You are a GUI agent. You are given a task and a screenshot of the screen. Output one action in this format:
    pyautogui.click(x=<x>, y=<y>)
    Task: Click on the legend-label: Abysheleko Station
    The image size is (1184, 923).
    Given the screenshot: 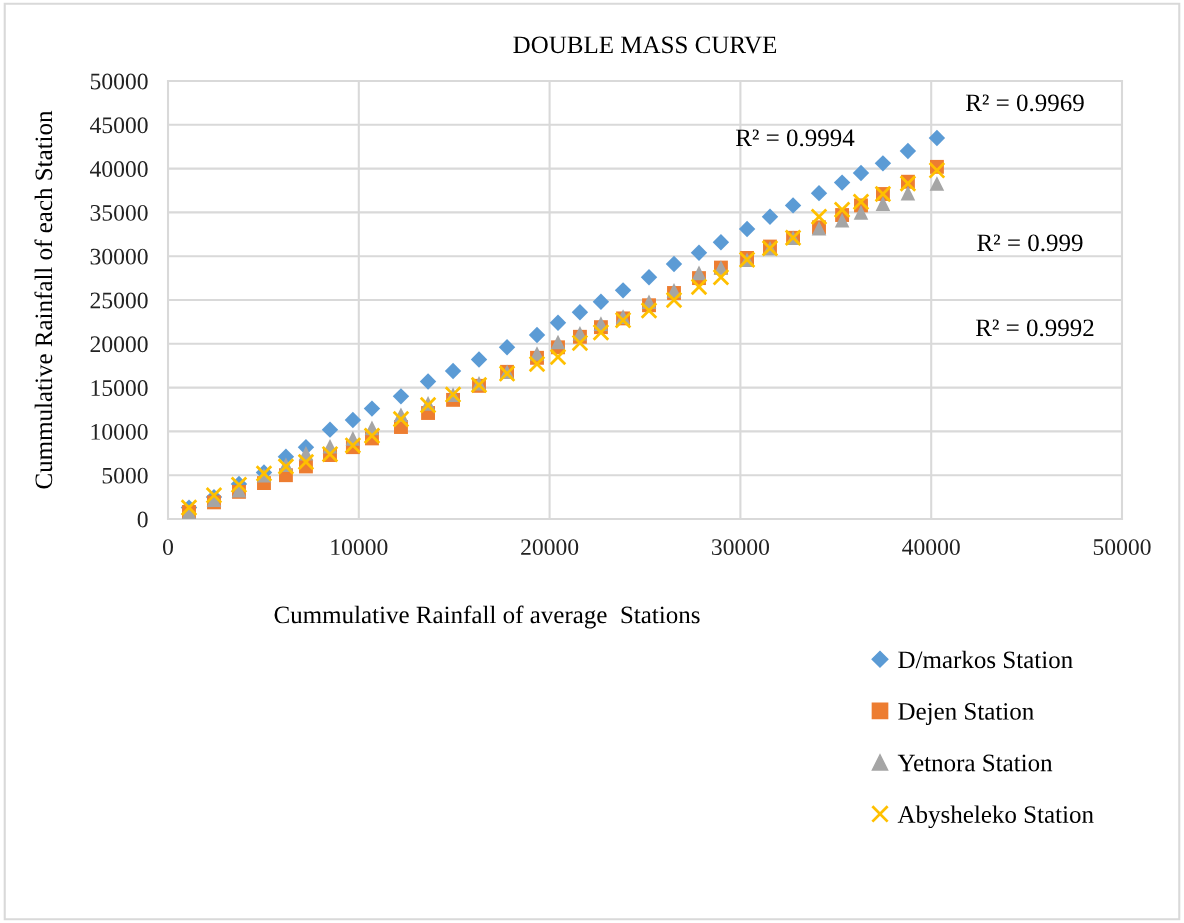 What is the action you would take?
    pyautogui.click(x=995, y=817)
    